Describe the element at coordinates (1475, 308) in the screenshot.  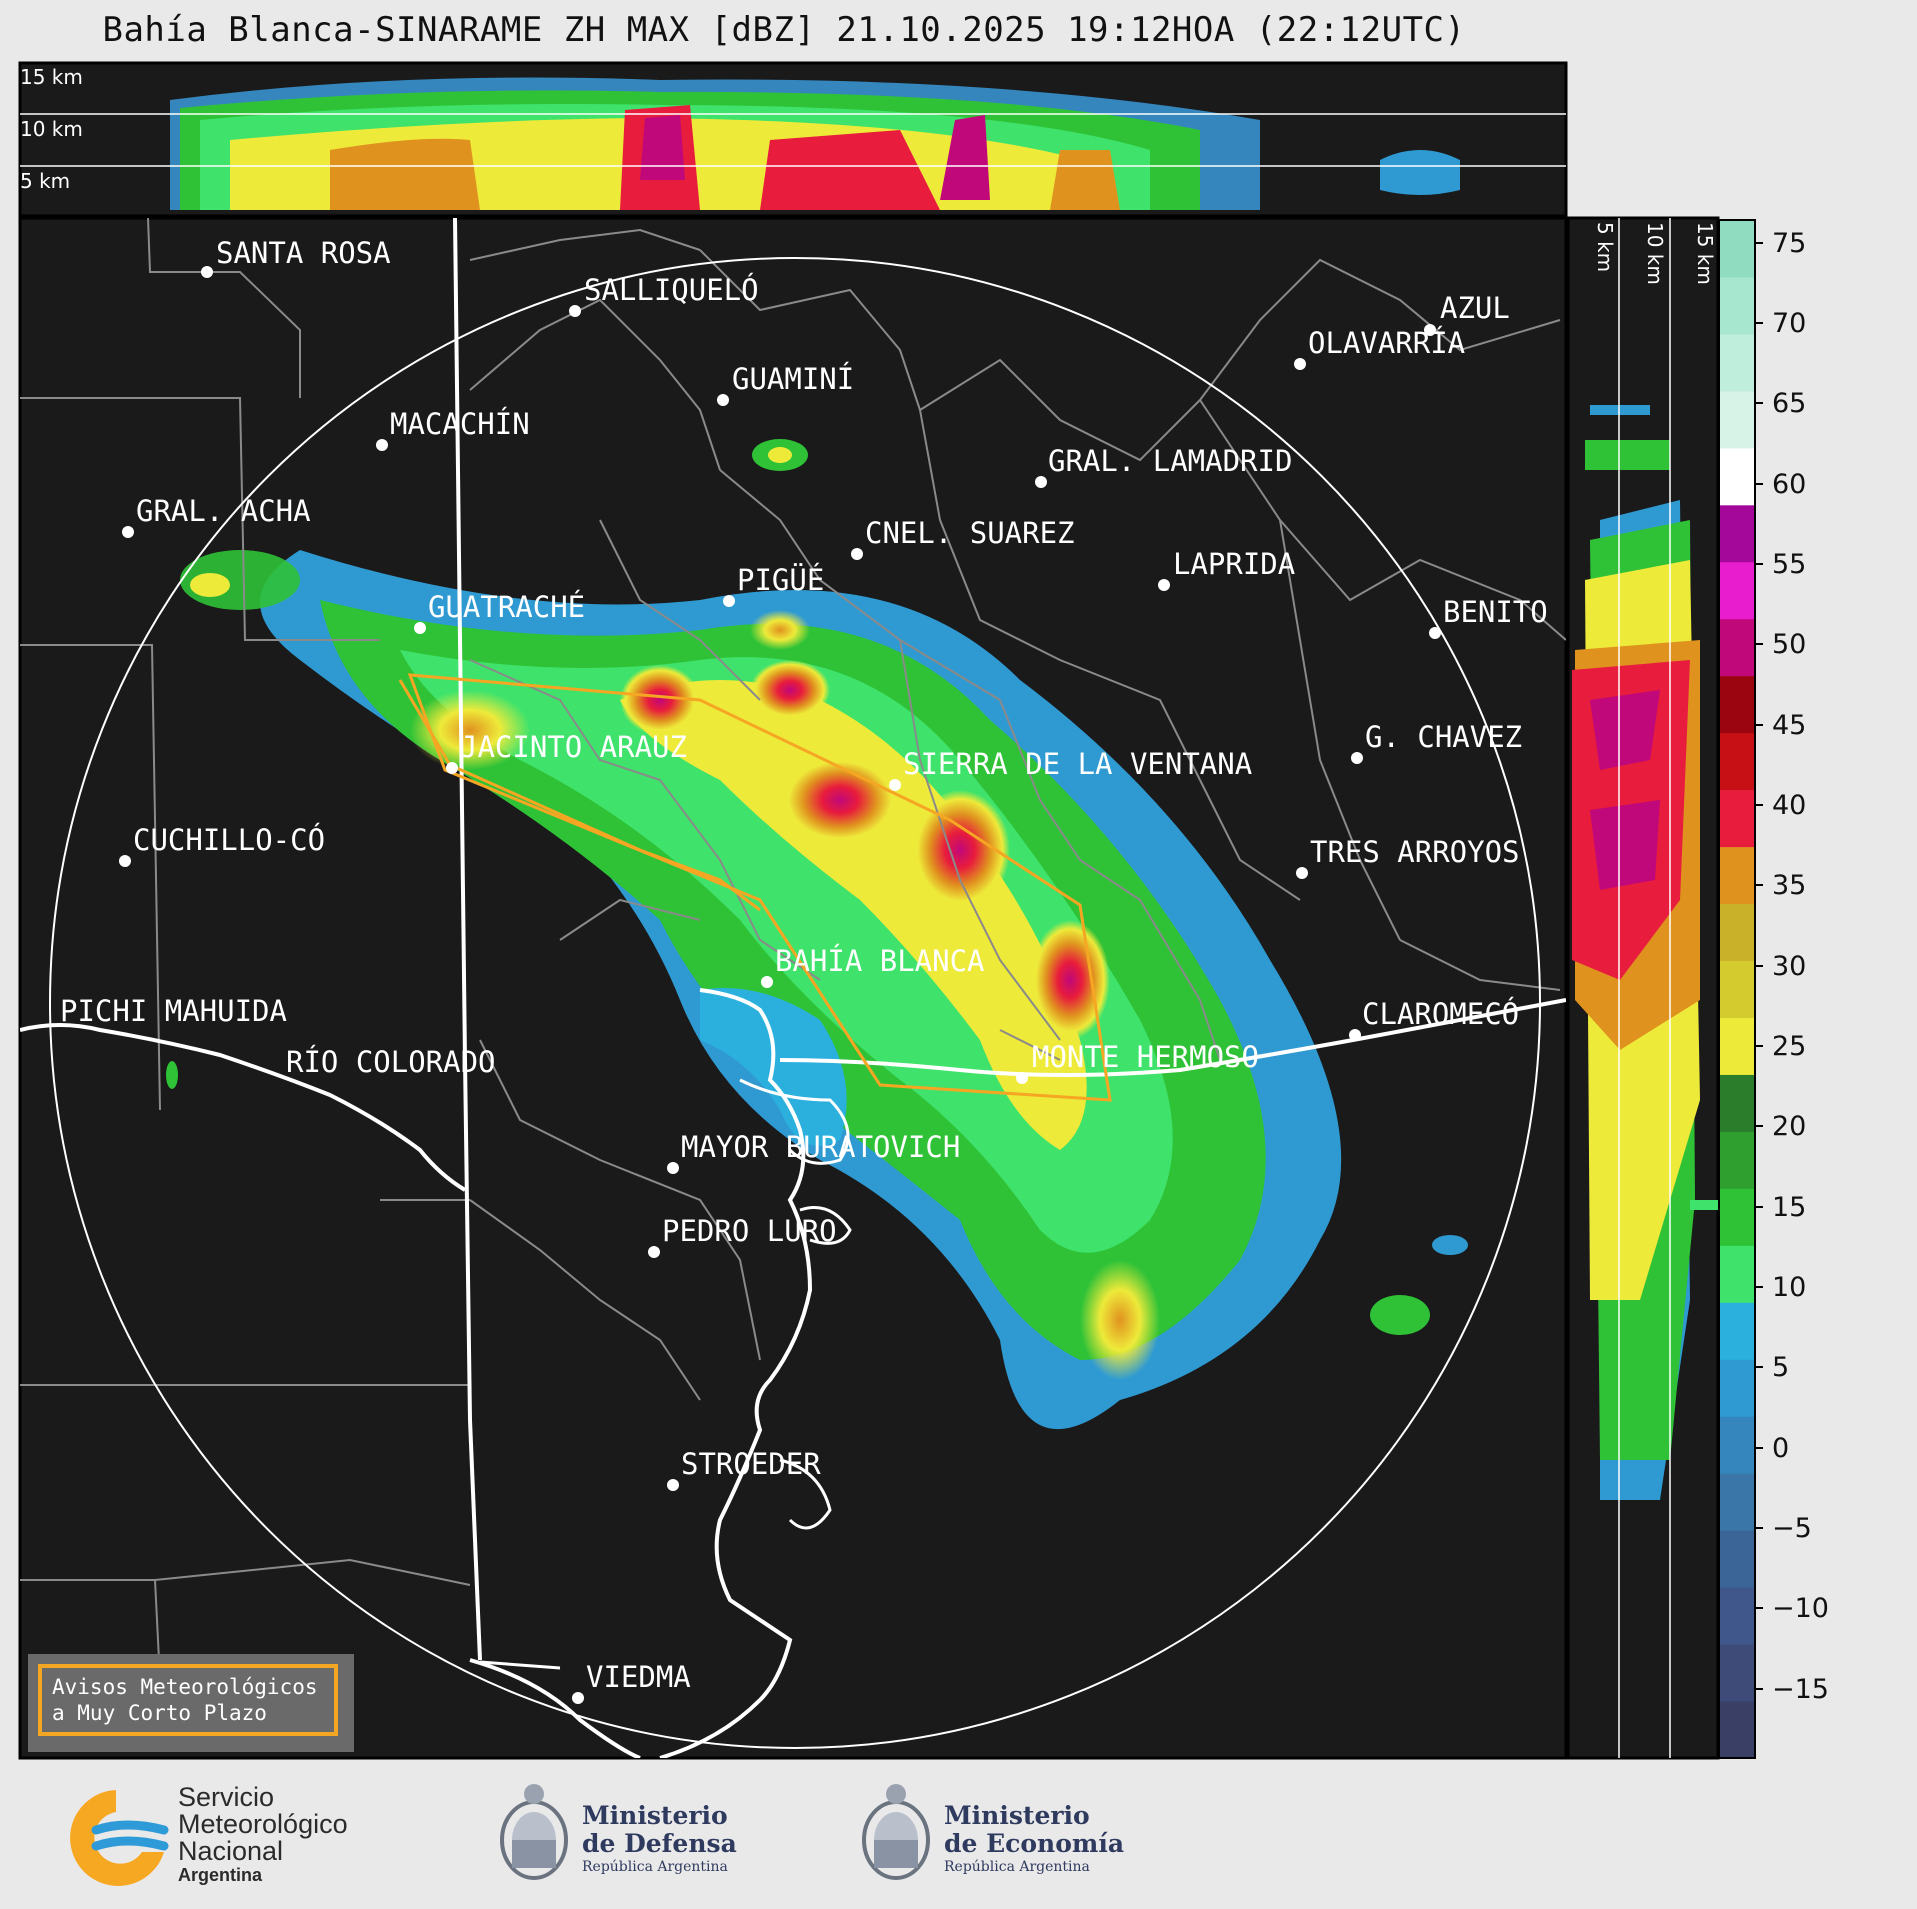
I see `label-azul: AZUL` at that location.